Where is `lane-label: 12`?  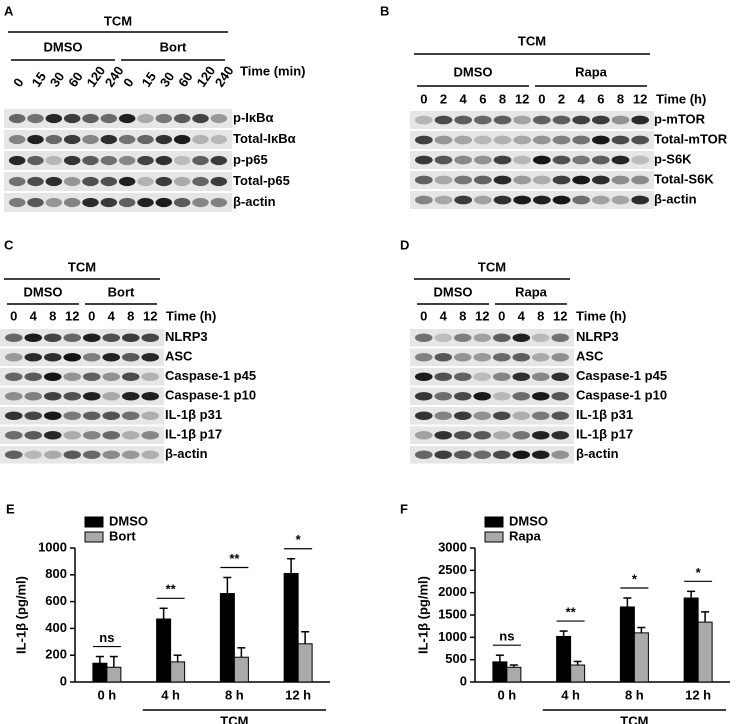
lane-label: 12 is located at coordinates (150, 315).